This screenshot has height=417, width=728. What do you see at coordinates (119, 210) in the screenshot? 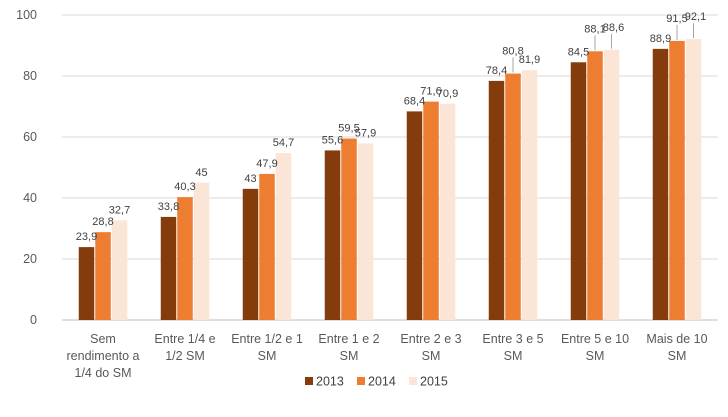
I see `data-label-2015: 32,7` at bounding box center [119, 210].